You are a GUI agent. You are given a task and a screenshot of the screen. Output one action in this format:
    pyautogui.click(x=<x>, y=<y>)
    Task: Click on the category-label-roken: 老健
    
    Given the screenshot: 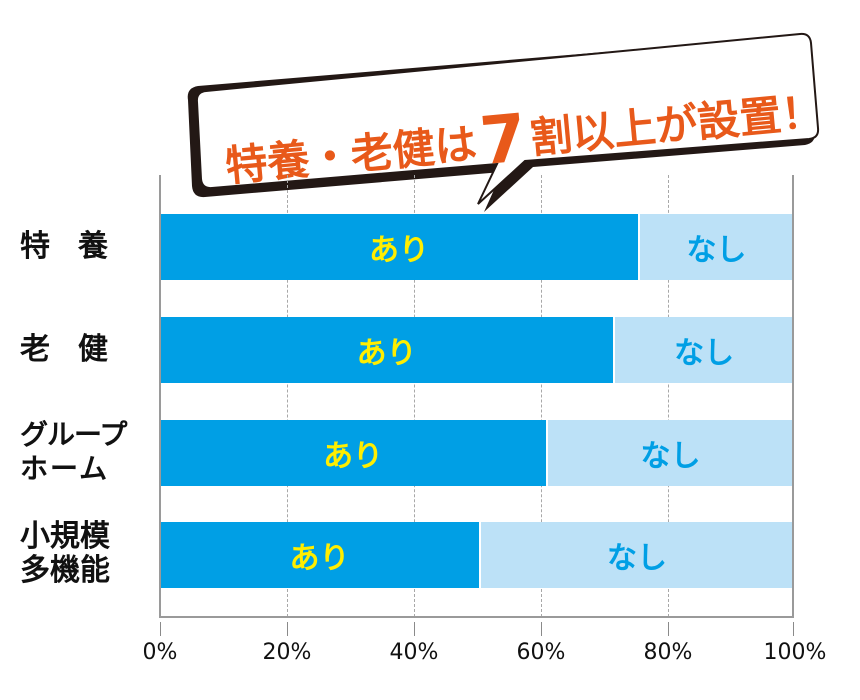 What is the action you would take?
    pyautogui.click(x=78, y=349)
    